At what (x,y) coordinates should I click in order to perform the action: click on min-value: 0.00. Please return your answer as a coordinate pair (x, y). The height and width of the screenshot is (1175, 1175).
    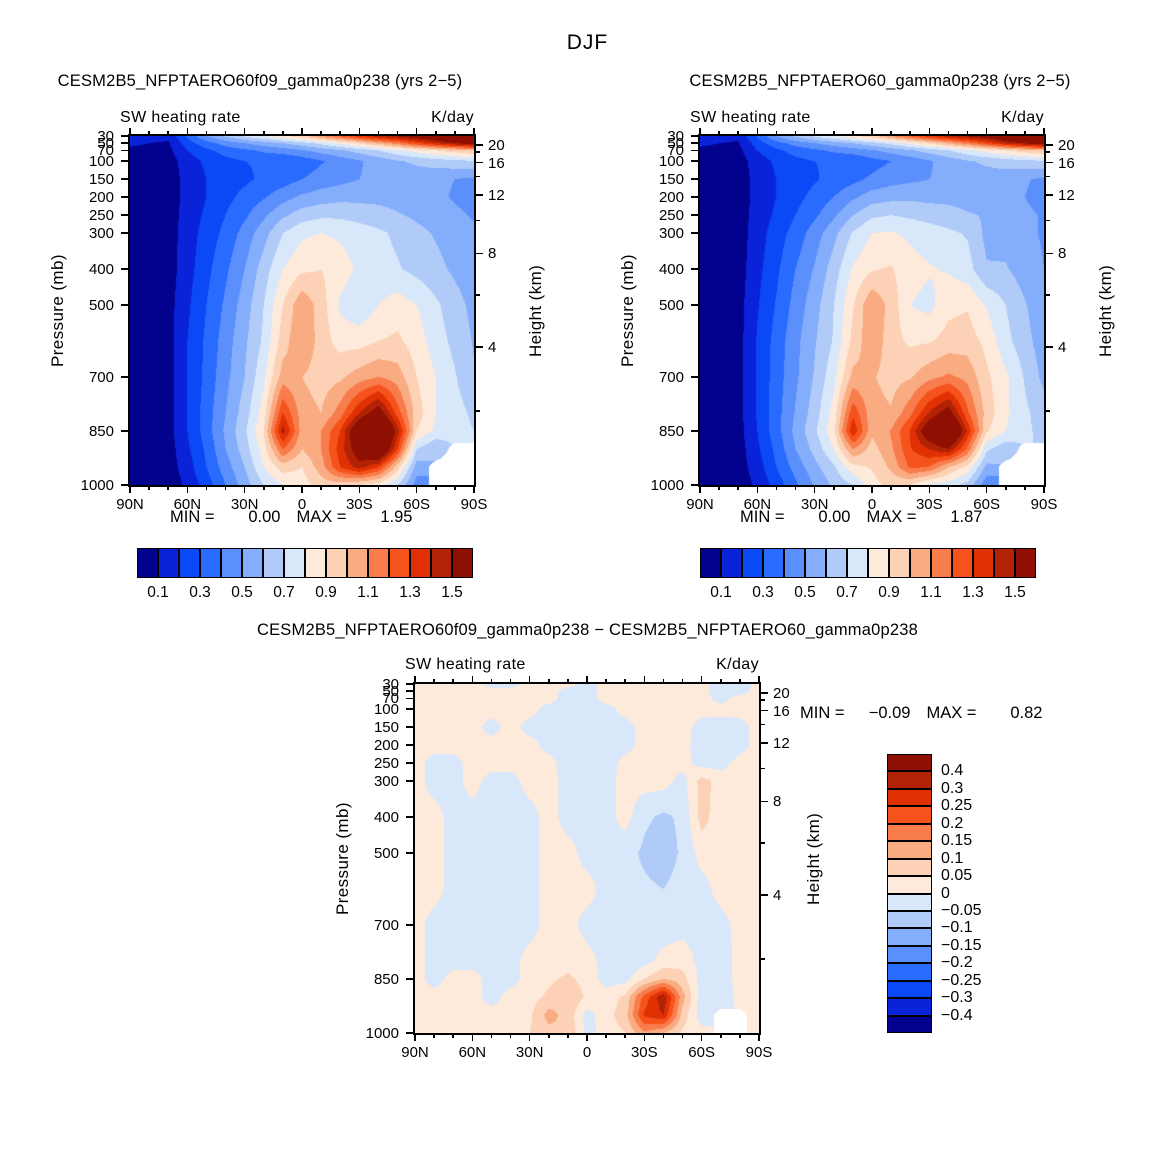
    Looking at the image, I should click on (834, 517).